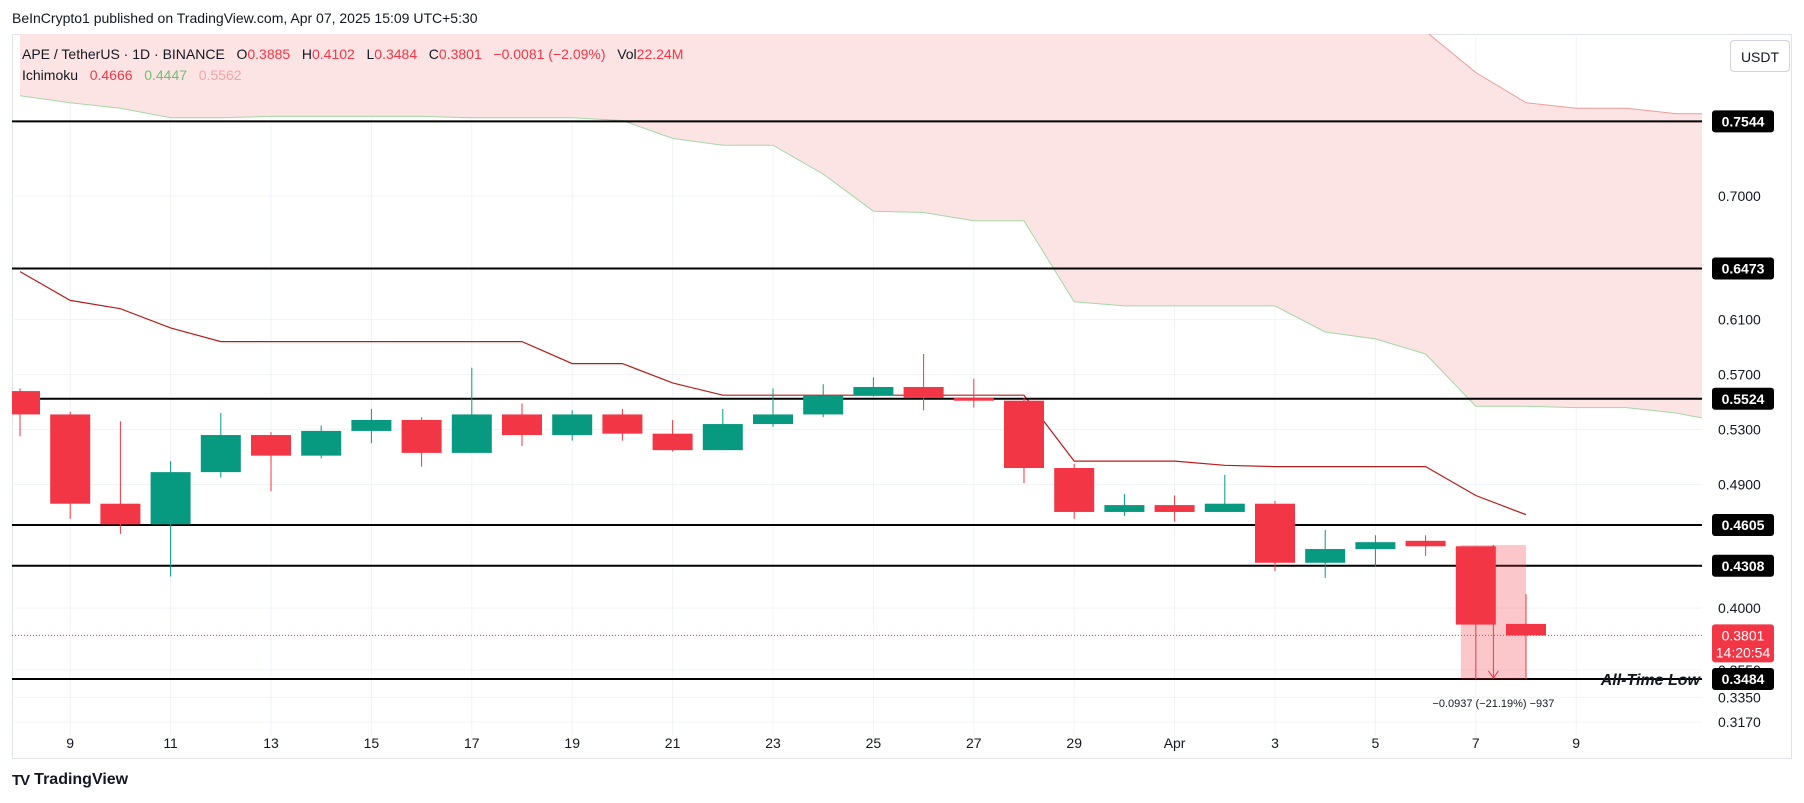 This screenshot has height=803, width=1804. Describe the element at coordinates (1493, 674) in the screenshot. I see `measure-arrow-head` at that location.